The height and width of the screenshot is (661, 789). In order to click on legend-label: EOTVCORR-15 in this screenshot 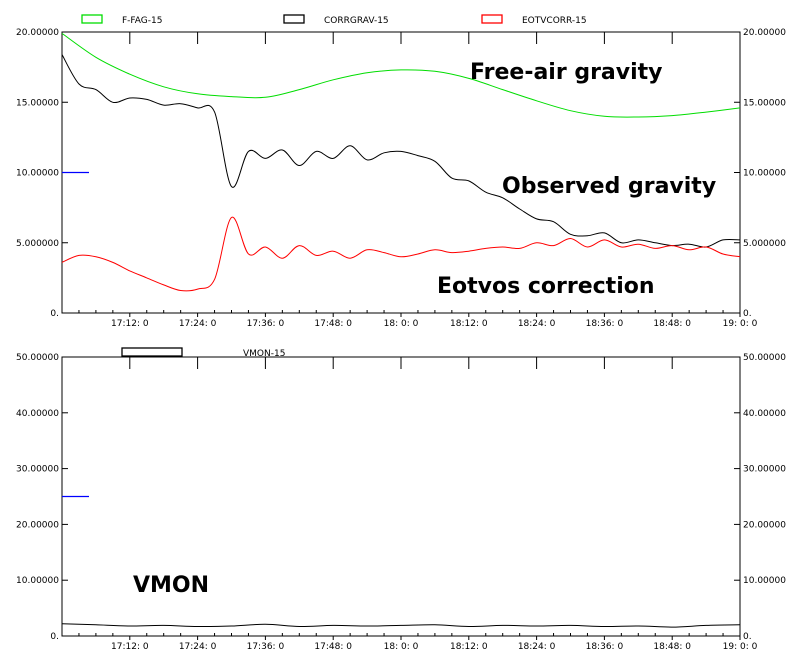, I will do `click(554, 21)`.